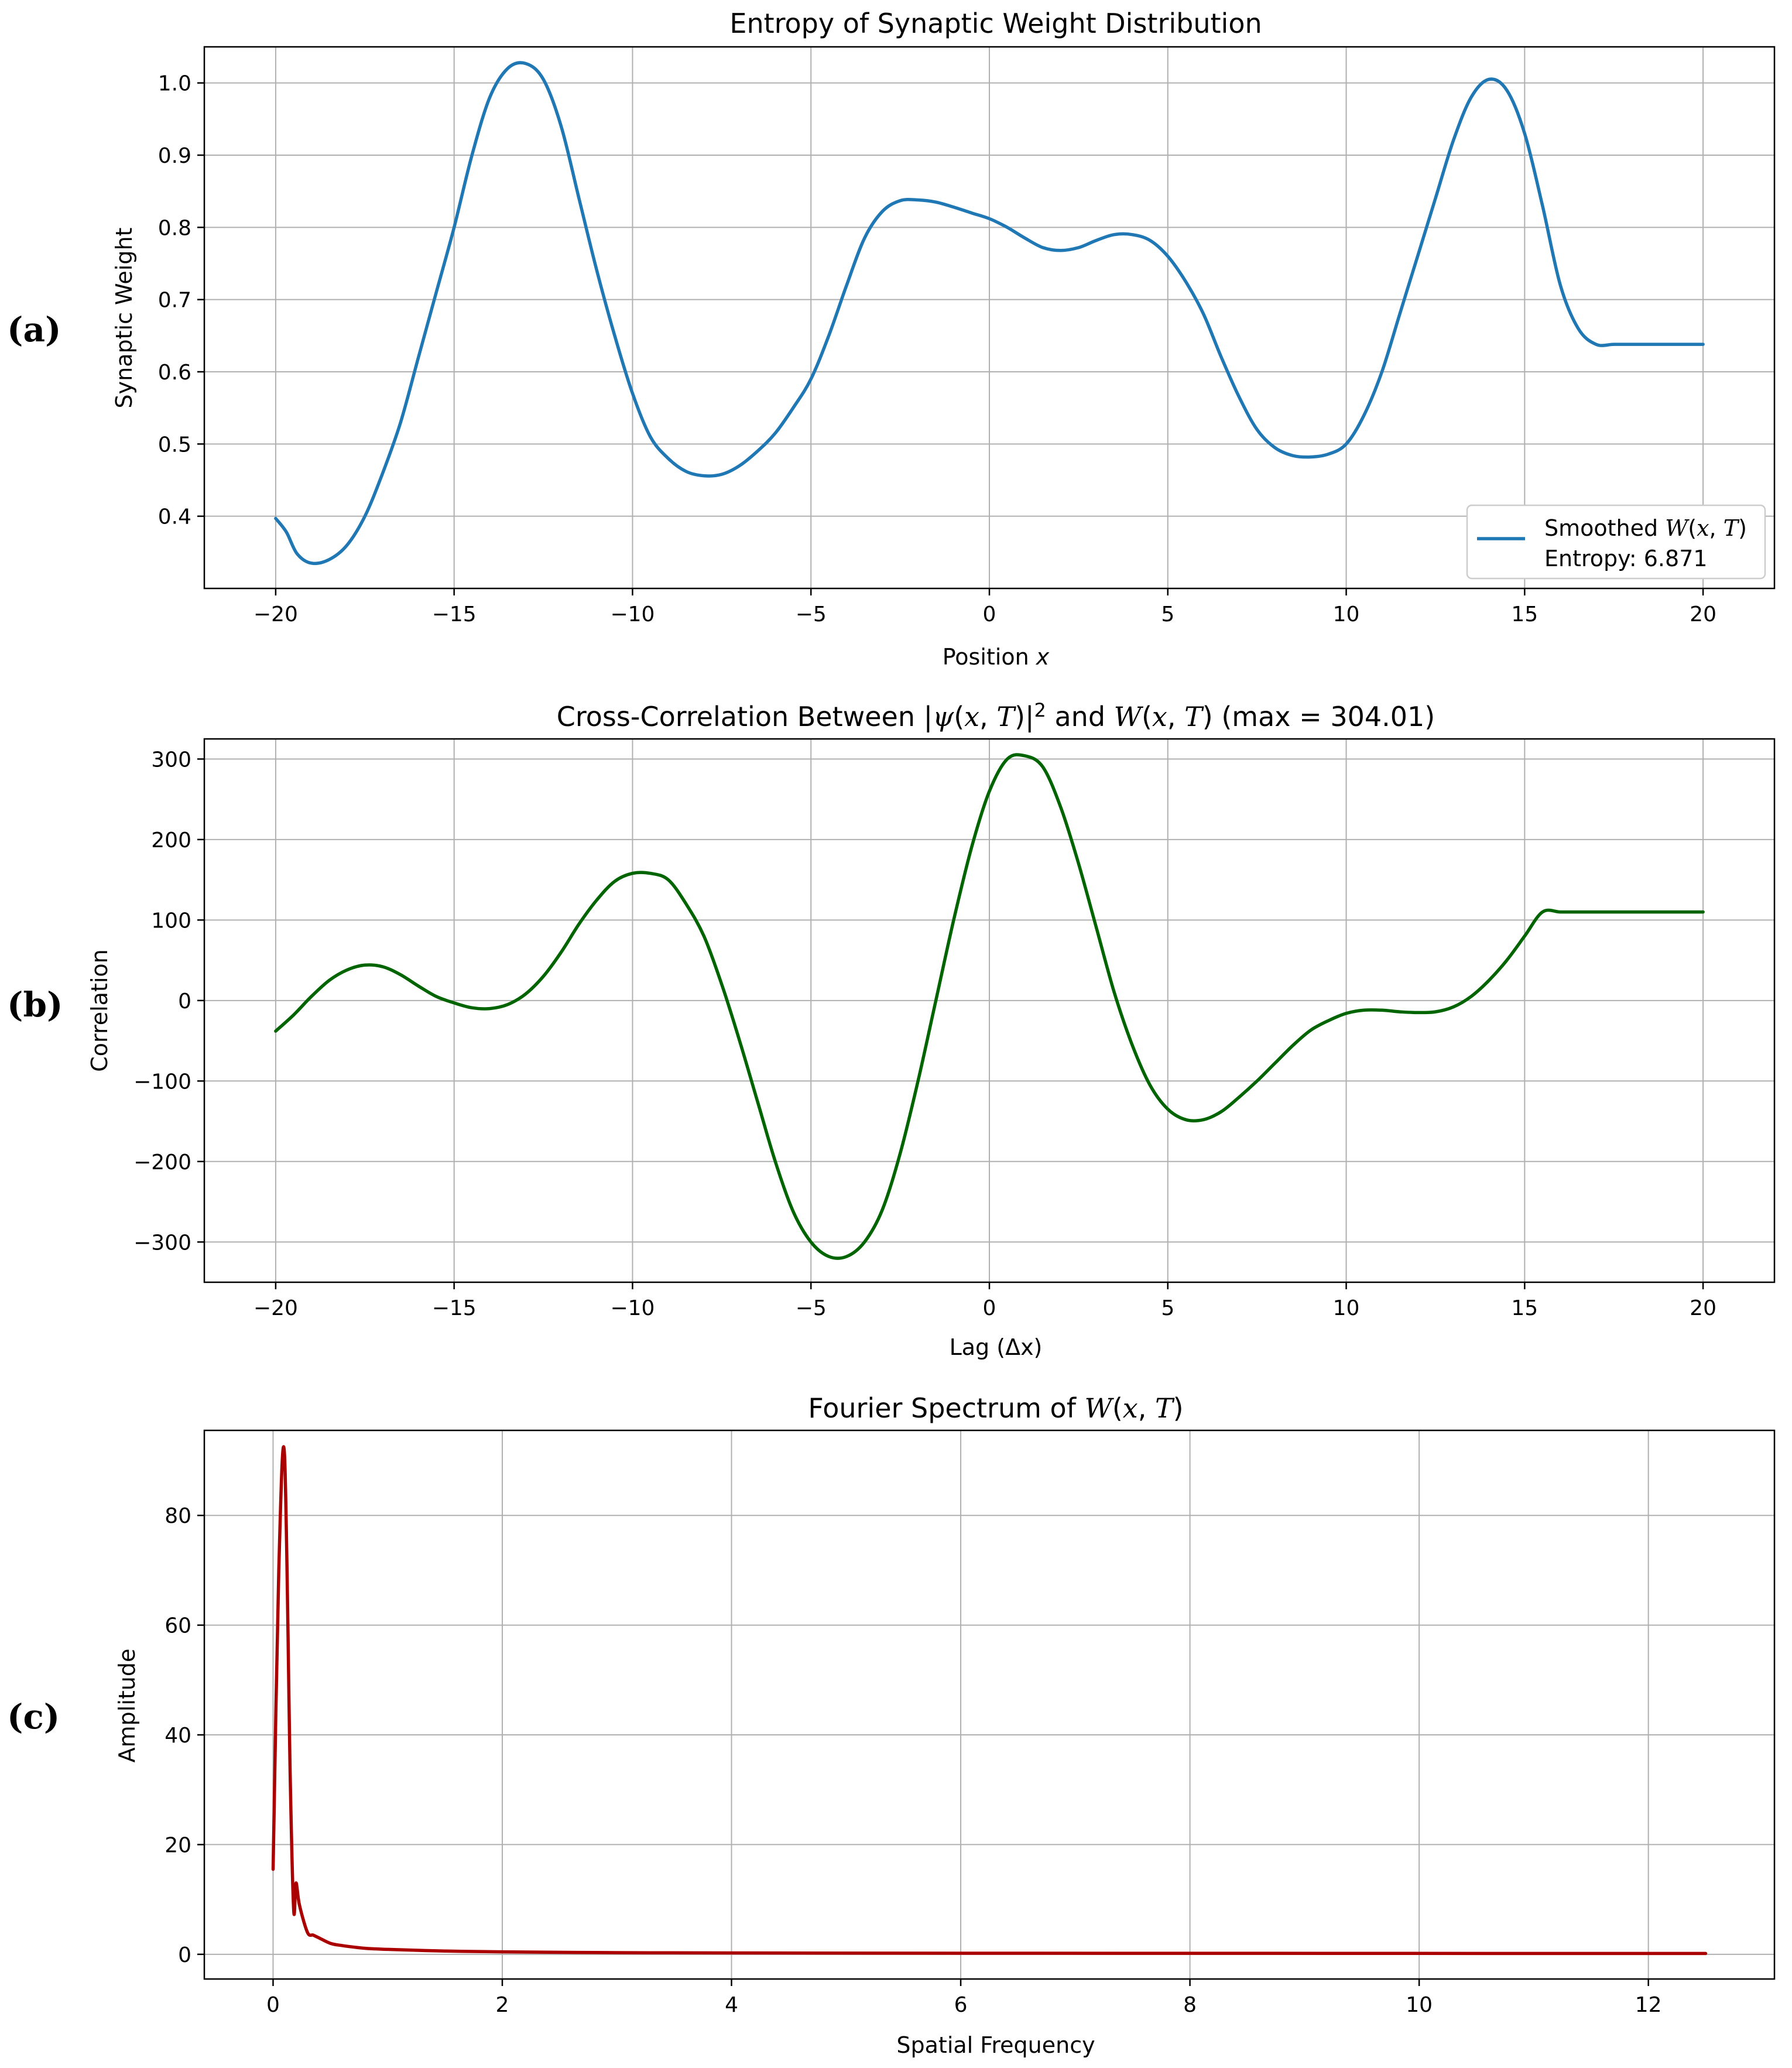  I want to click on x-tick-label: 2, so click(502, 2005).